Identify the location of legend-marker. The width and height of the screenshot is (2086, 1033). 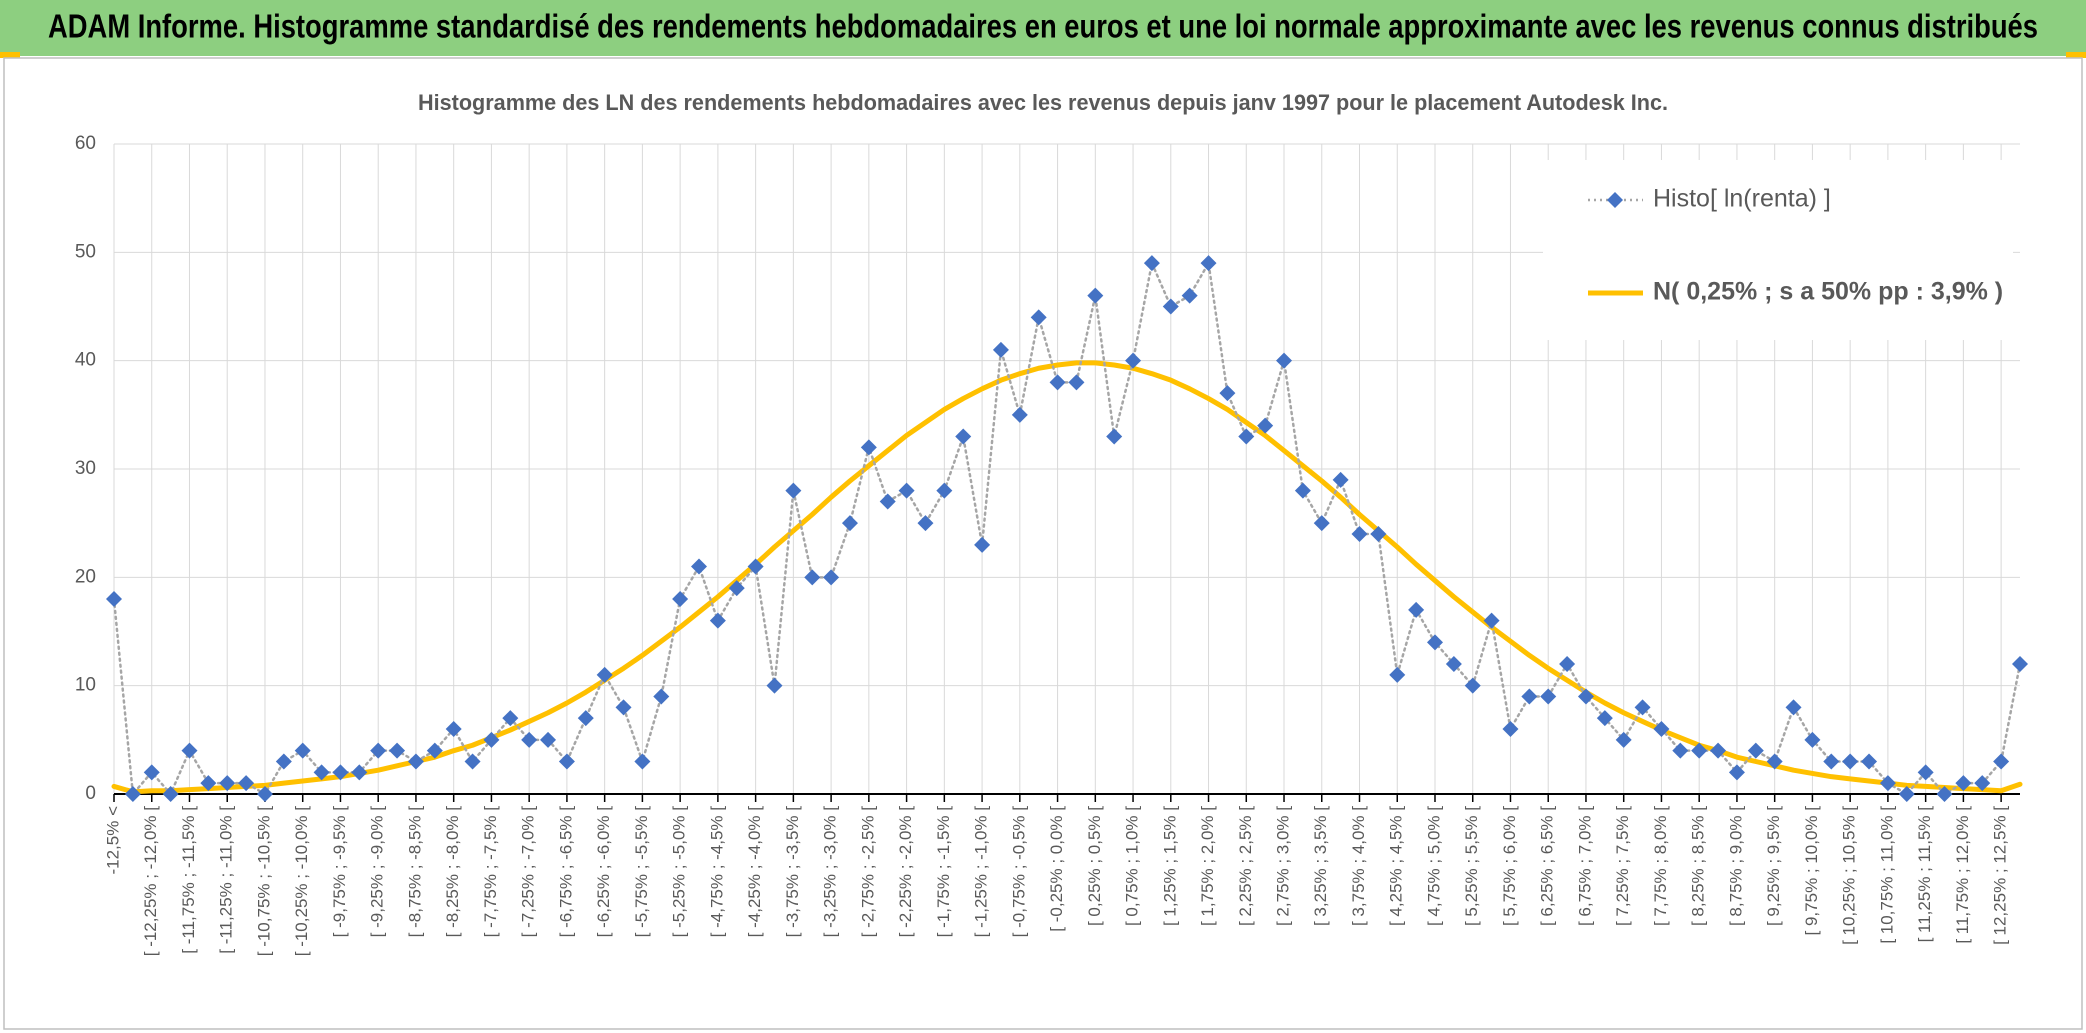
(1615, 200).